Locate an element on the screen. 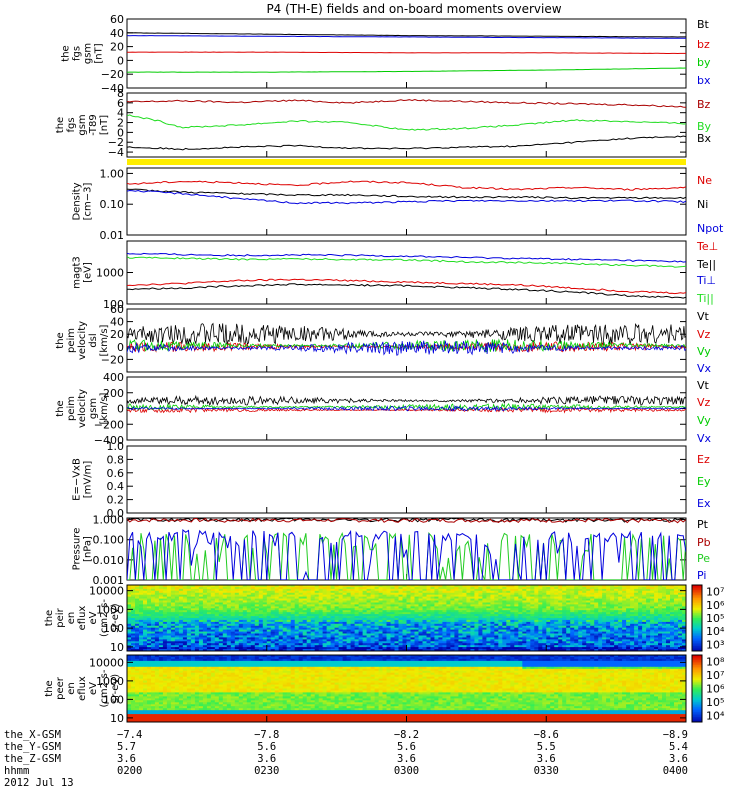 This screenshot has width=750, height=800. x-axis-value: −7.4 is located at coordinates (129, 735).